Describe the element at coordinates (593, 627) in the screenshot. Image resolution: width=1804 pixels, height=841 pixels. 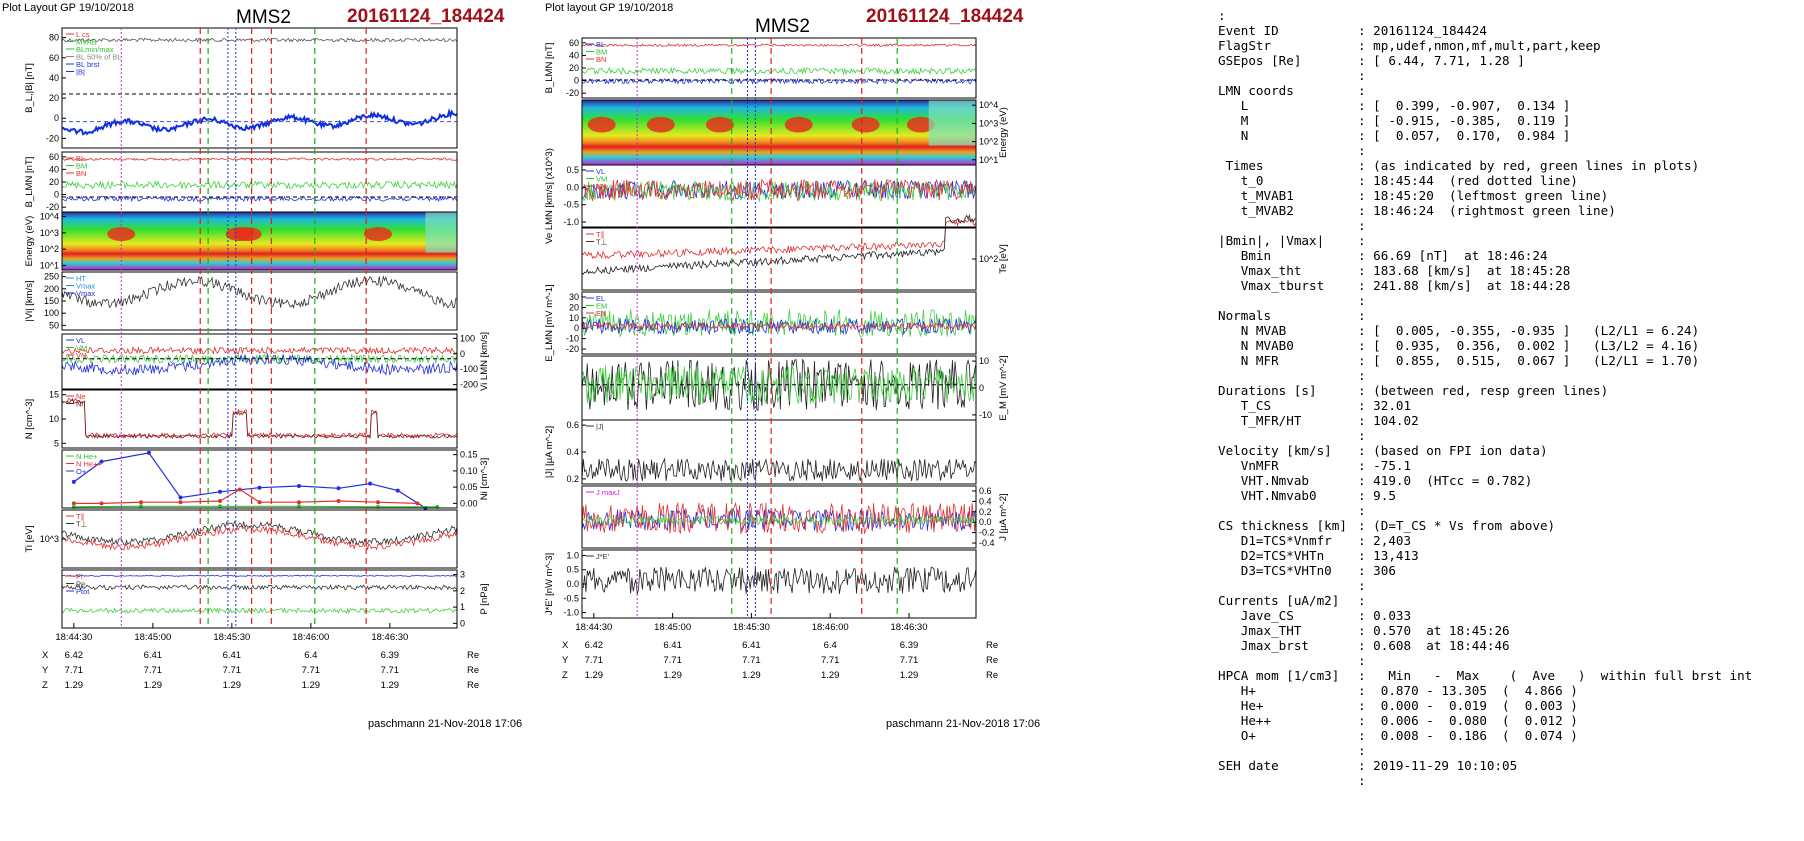
I see `x-tick-label: 18:44:30` at that location.